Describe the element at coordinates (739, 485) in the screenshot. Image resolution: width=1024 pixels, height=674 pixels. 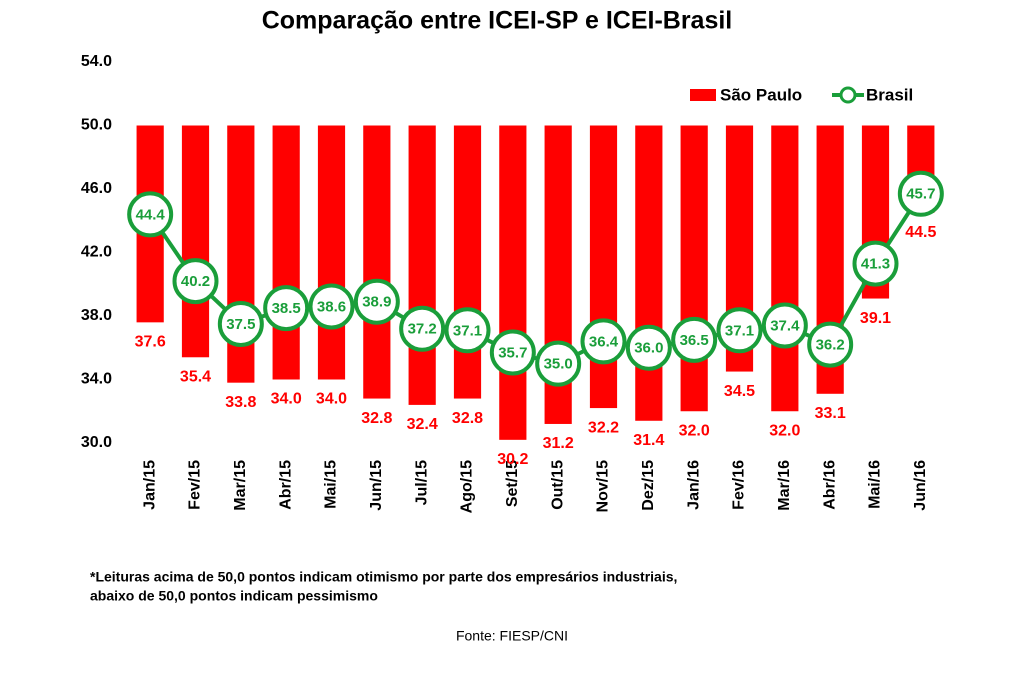
I see `x-tick-label: Fev/16` at that location.